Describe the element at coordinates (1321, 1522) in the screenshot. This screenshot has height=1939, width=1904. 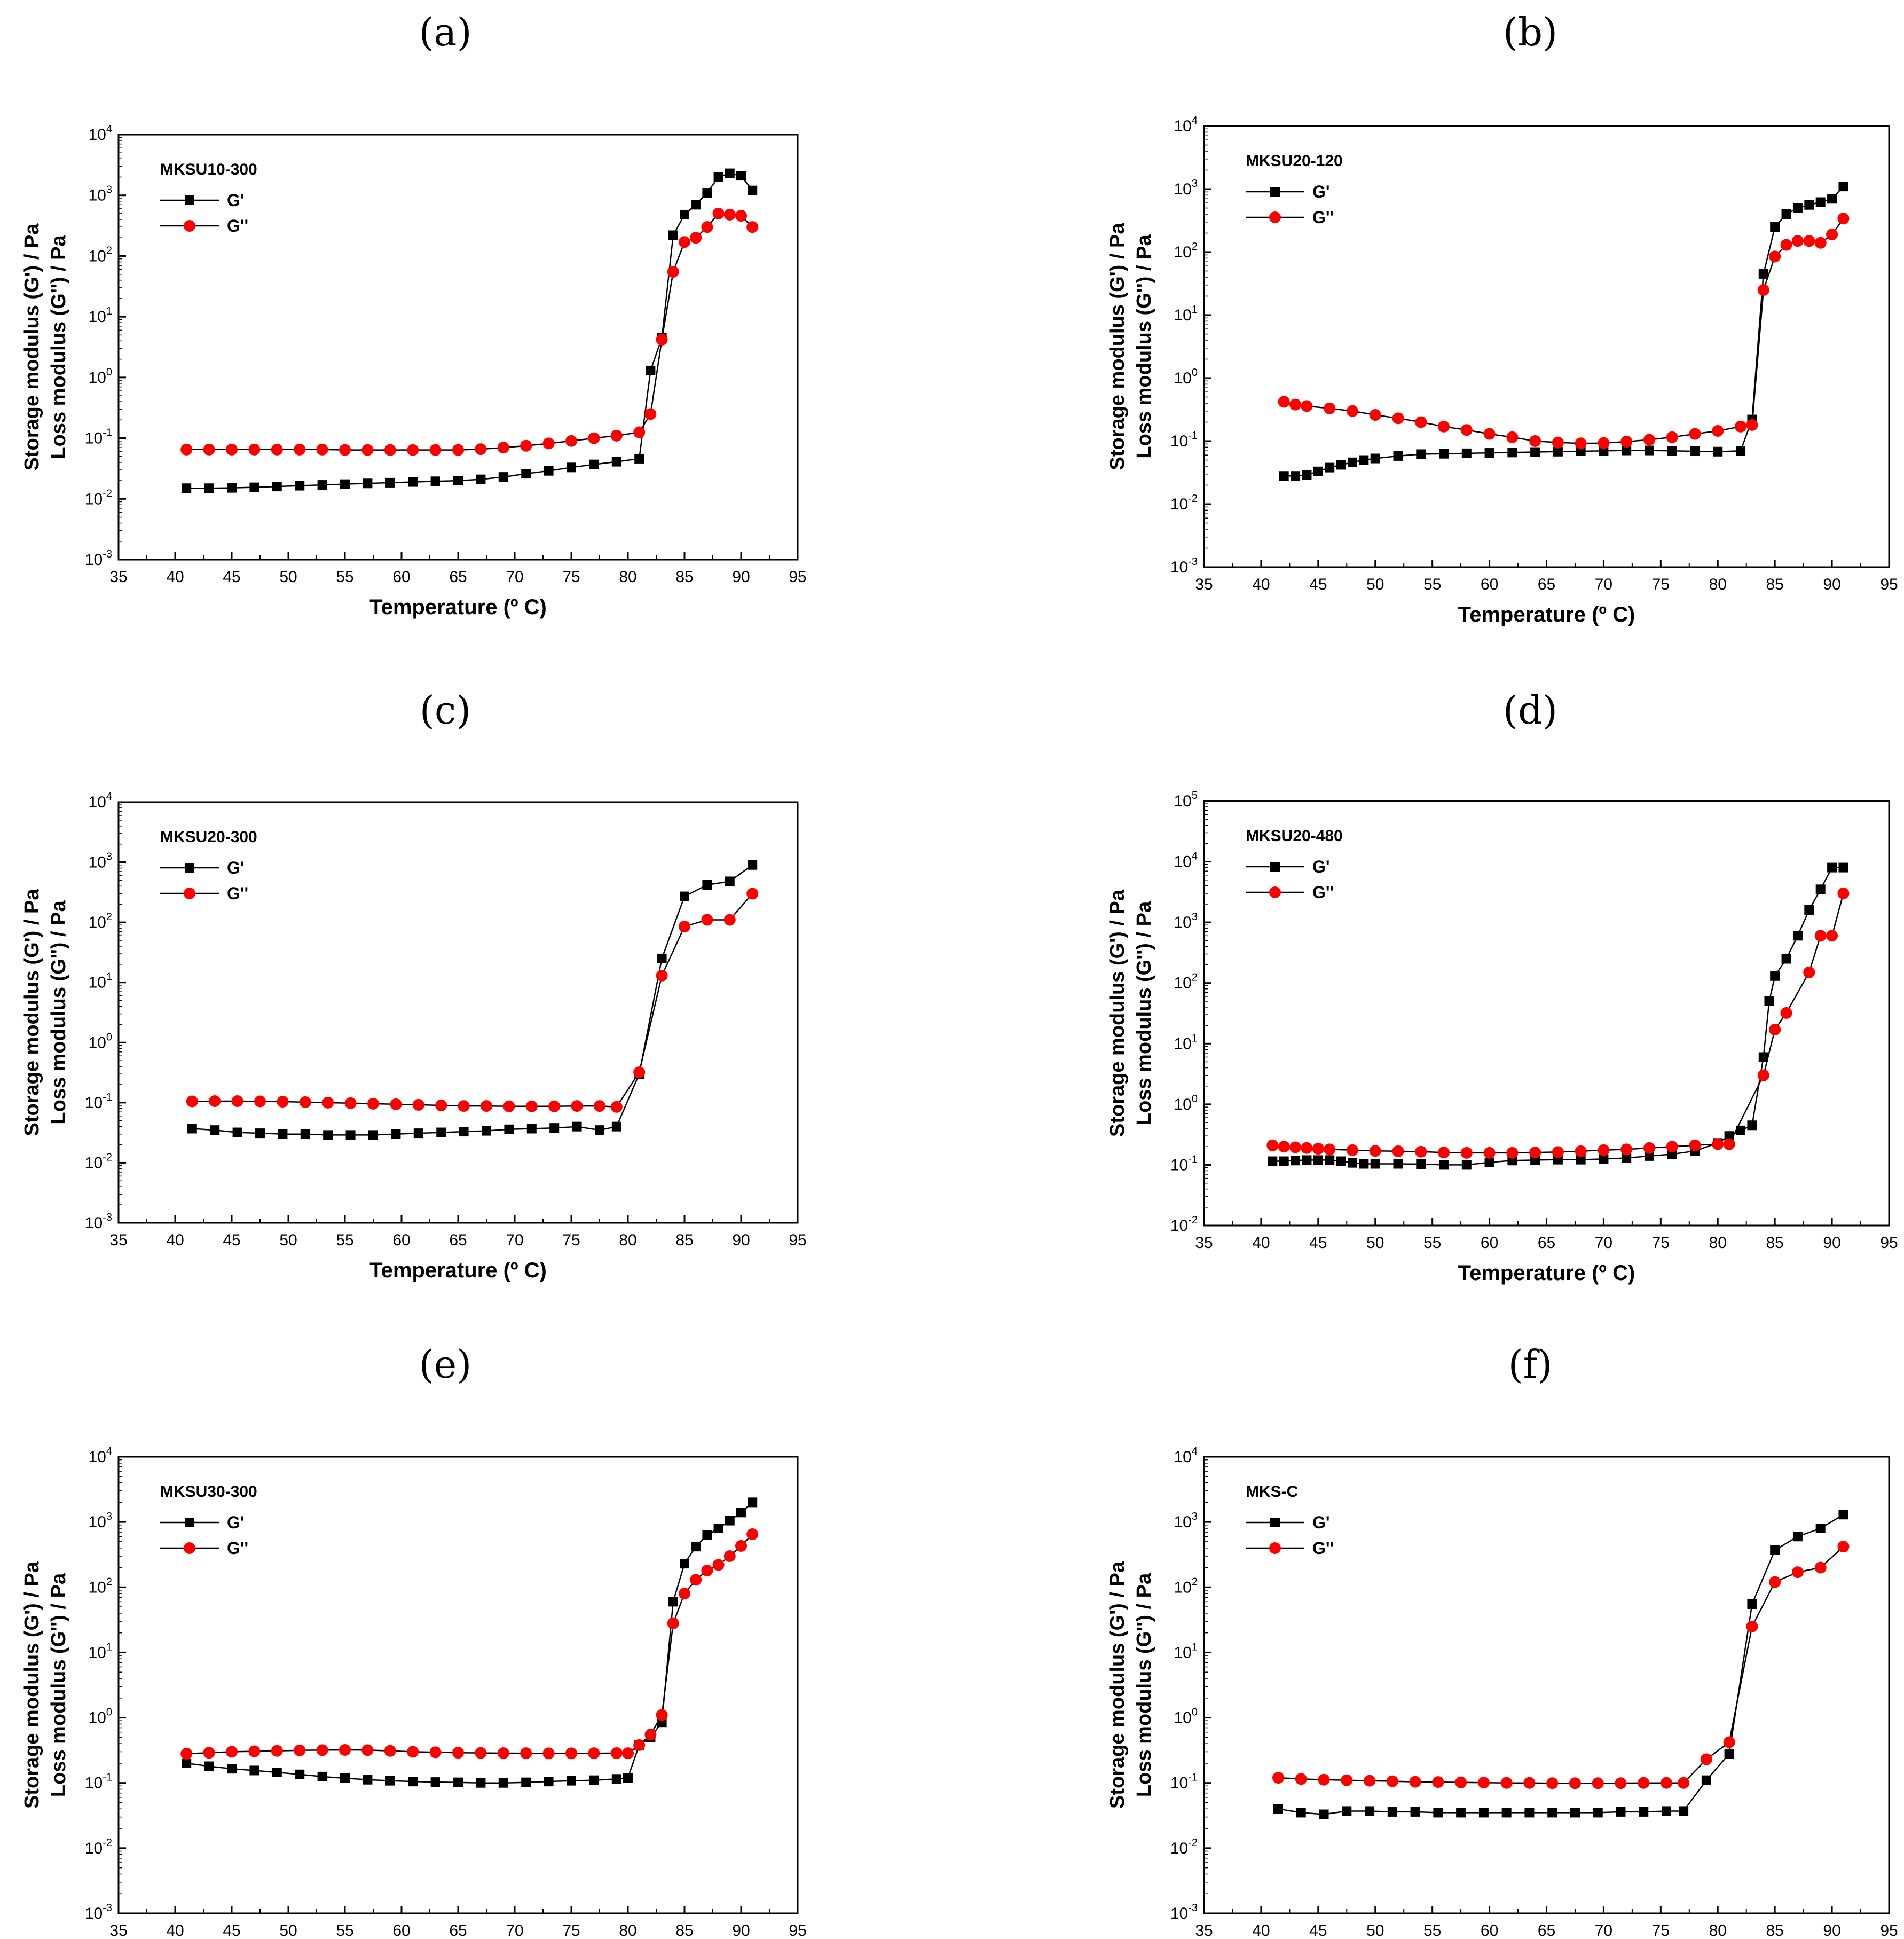
I see `legend-label: G'` at that location.